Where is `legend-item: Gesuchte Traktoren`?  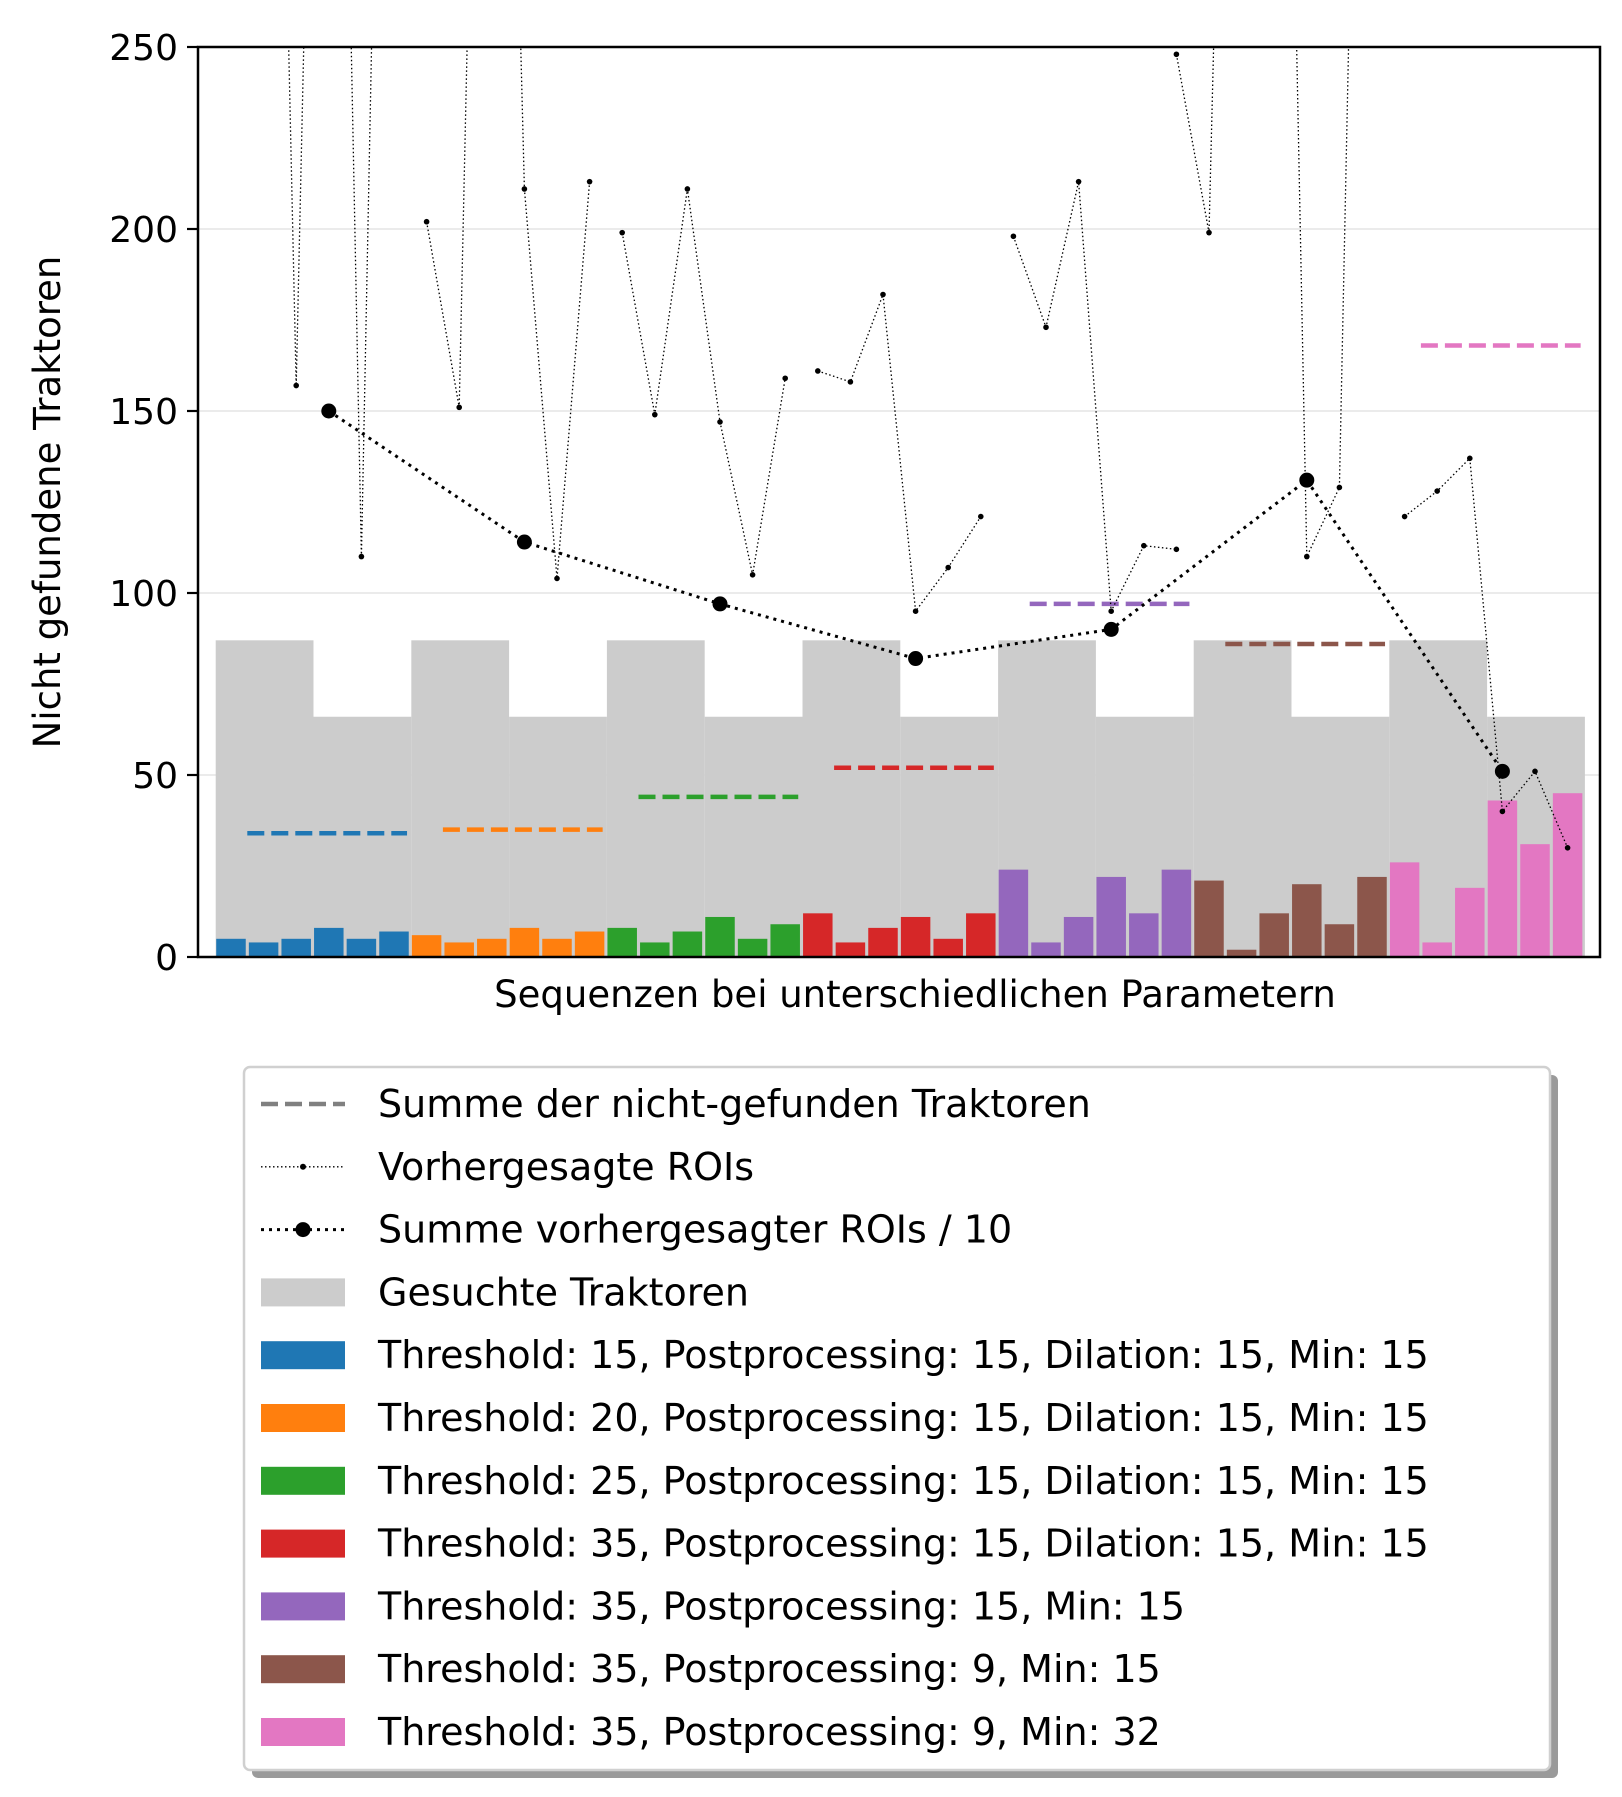 legend-item: Gesuchte Traktoren is located at coordinates (505, 1292).